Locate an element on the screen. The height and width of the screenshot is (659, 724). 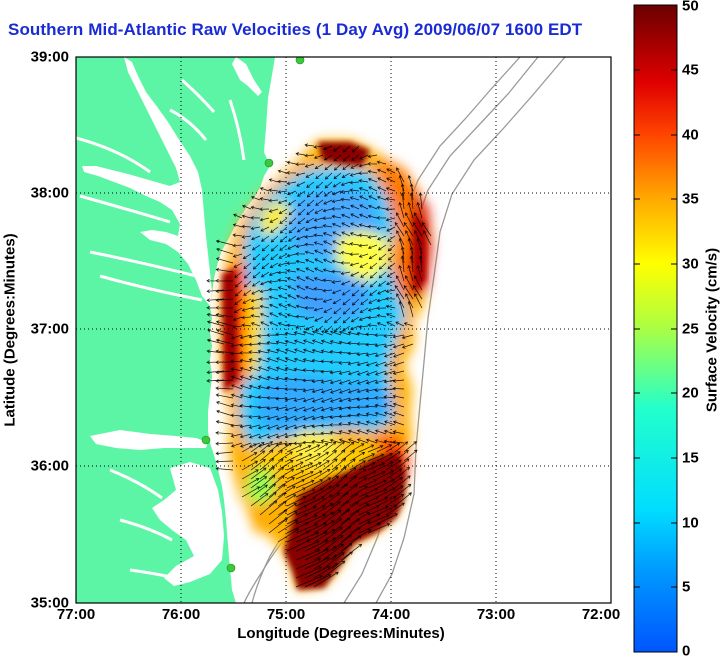
pamlico-sound is located at coordinates (188, 524).